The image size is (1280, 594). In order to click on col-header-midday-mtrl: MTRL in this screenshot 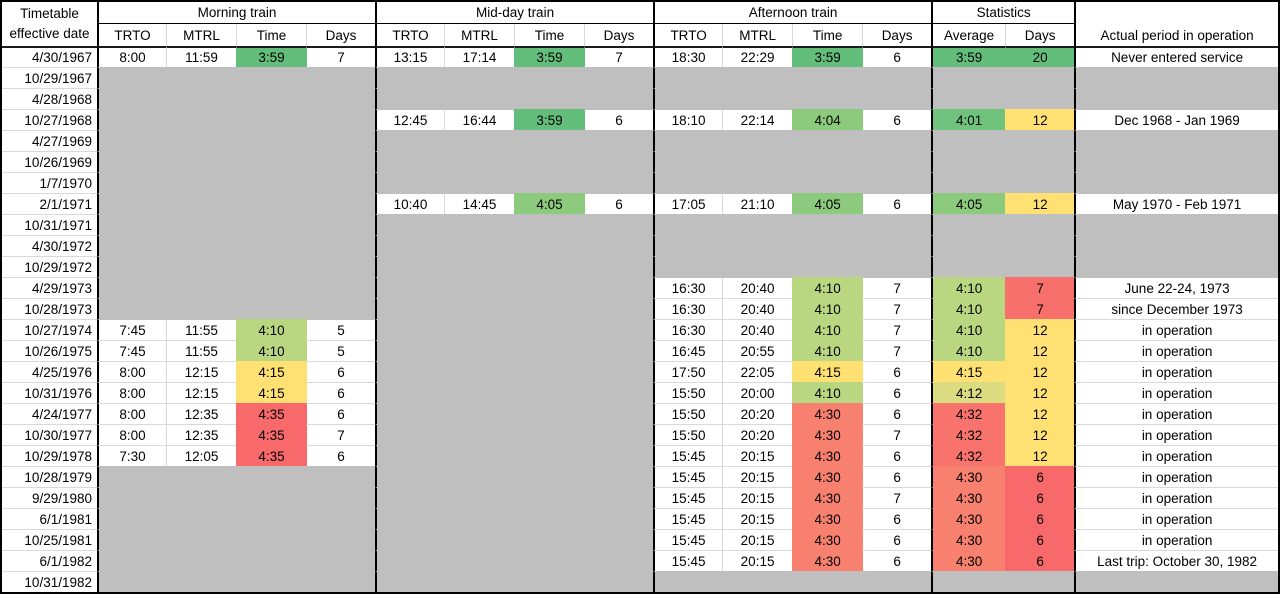, I will do `click(479, 35)`.